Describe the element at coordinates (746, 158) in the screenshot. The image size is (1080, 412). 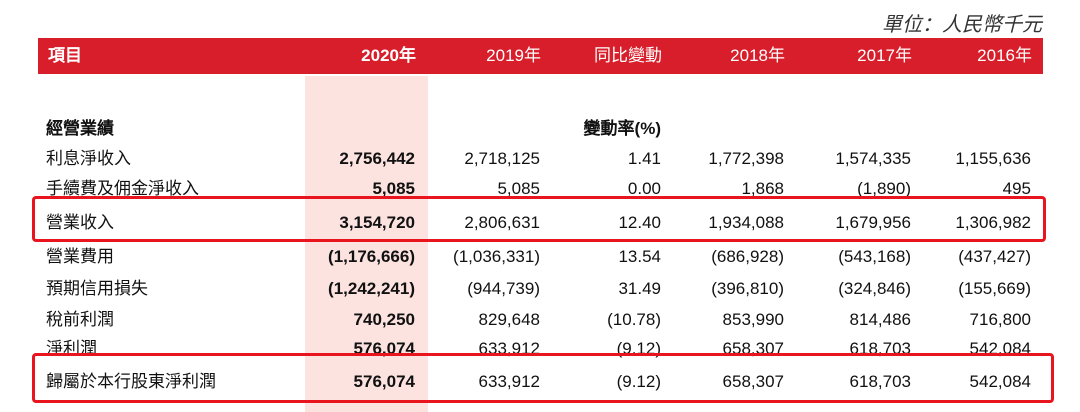
I see `value-2018: 1,772,398` at that location.